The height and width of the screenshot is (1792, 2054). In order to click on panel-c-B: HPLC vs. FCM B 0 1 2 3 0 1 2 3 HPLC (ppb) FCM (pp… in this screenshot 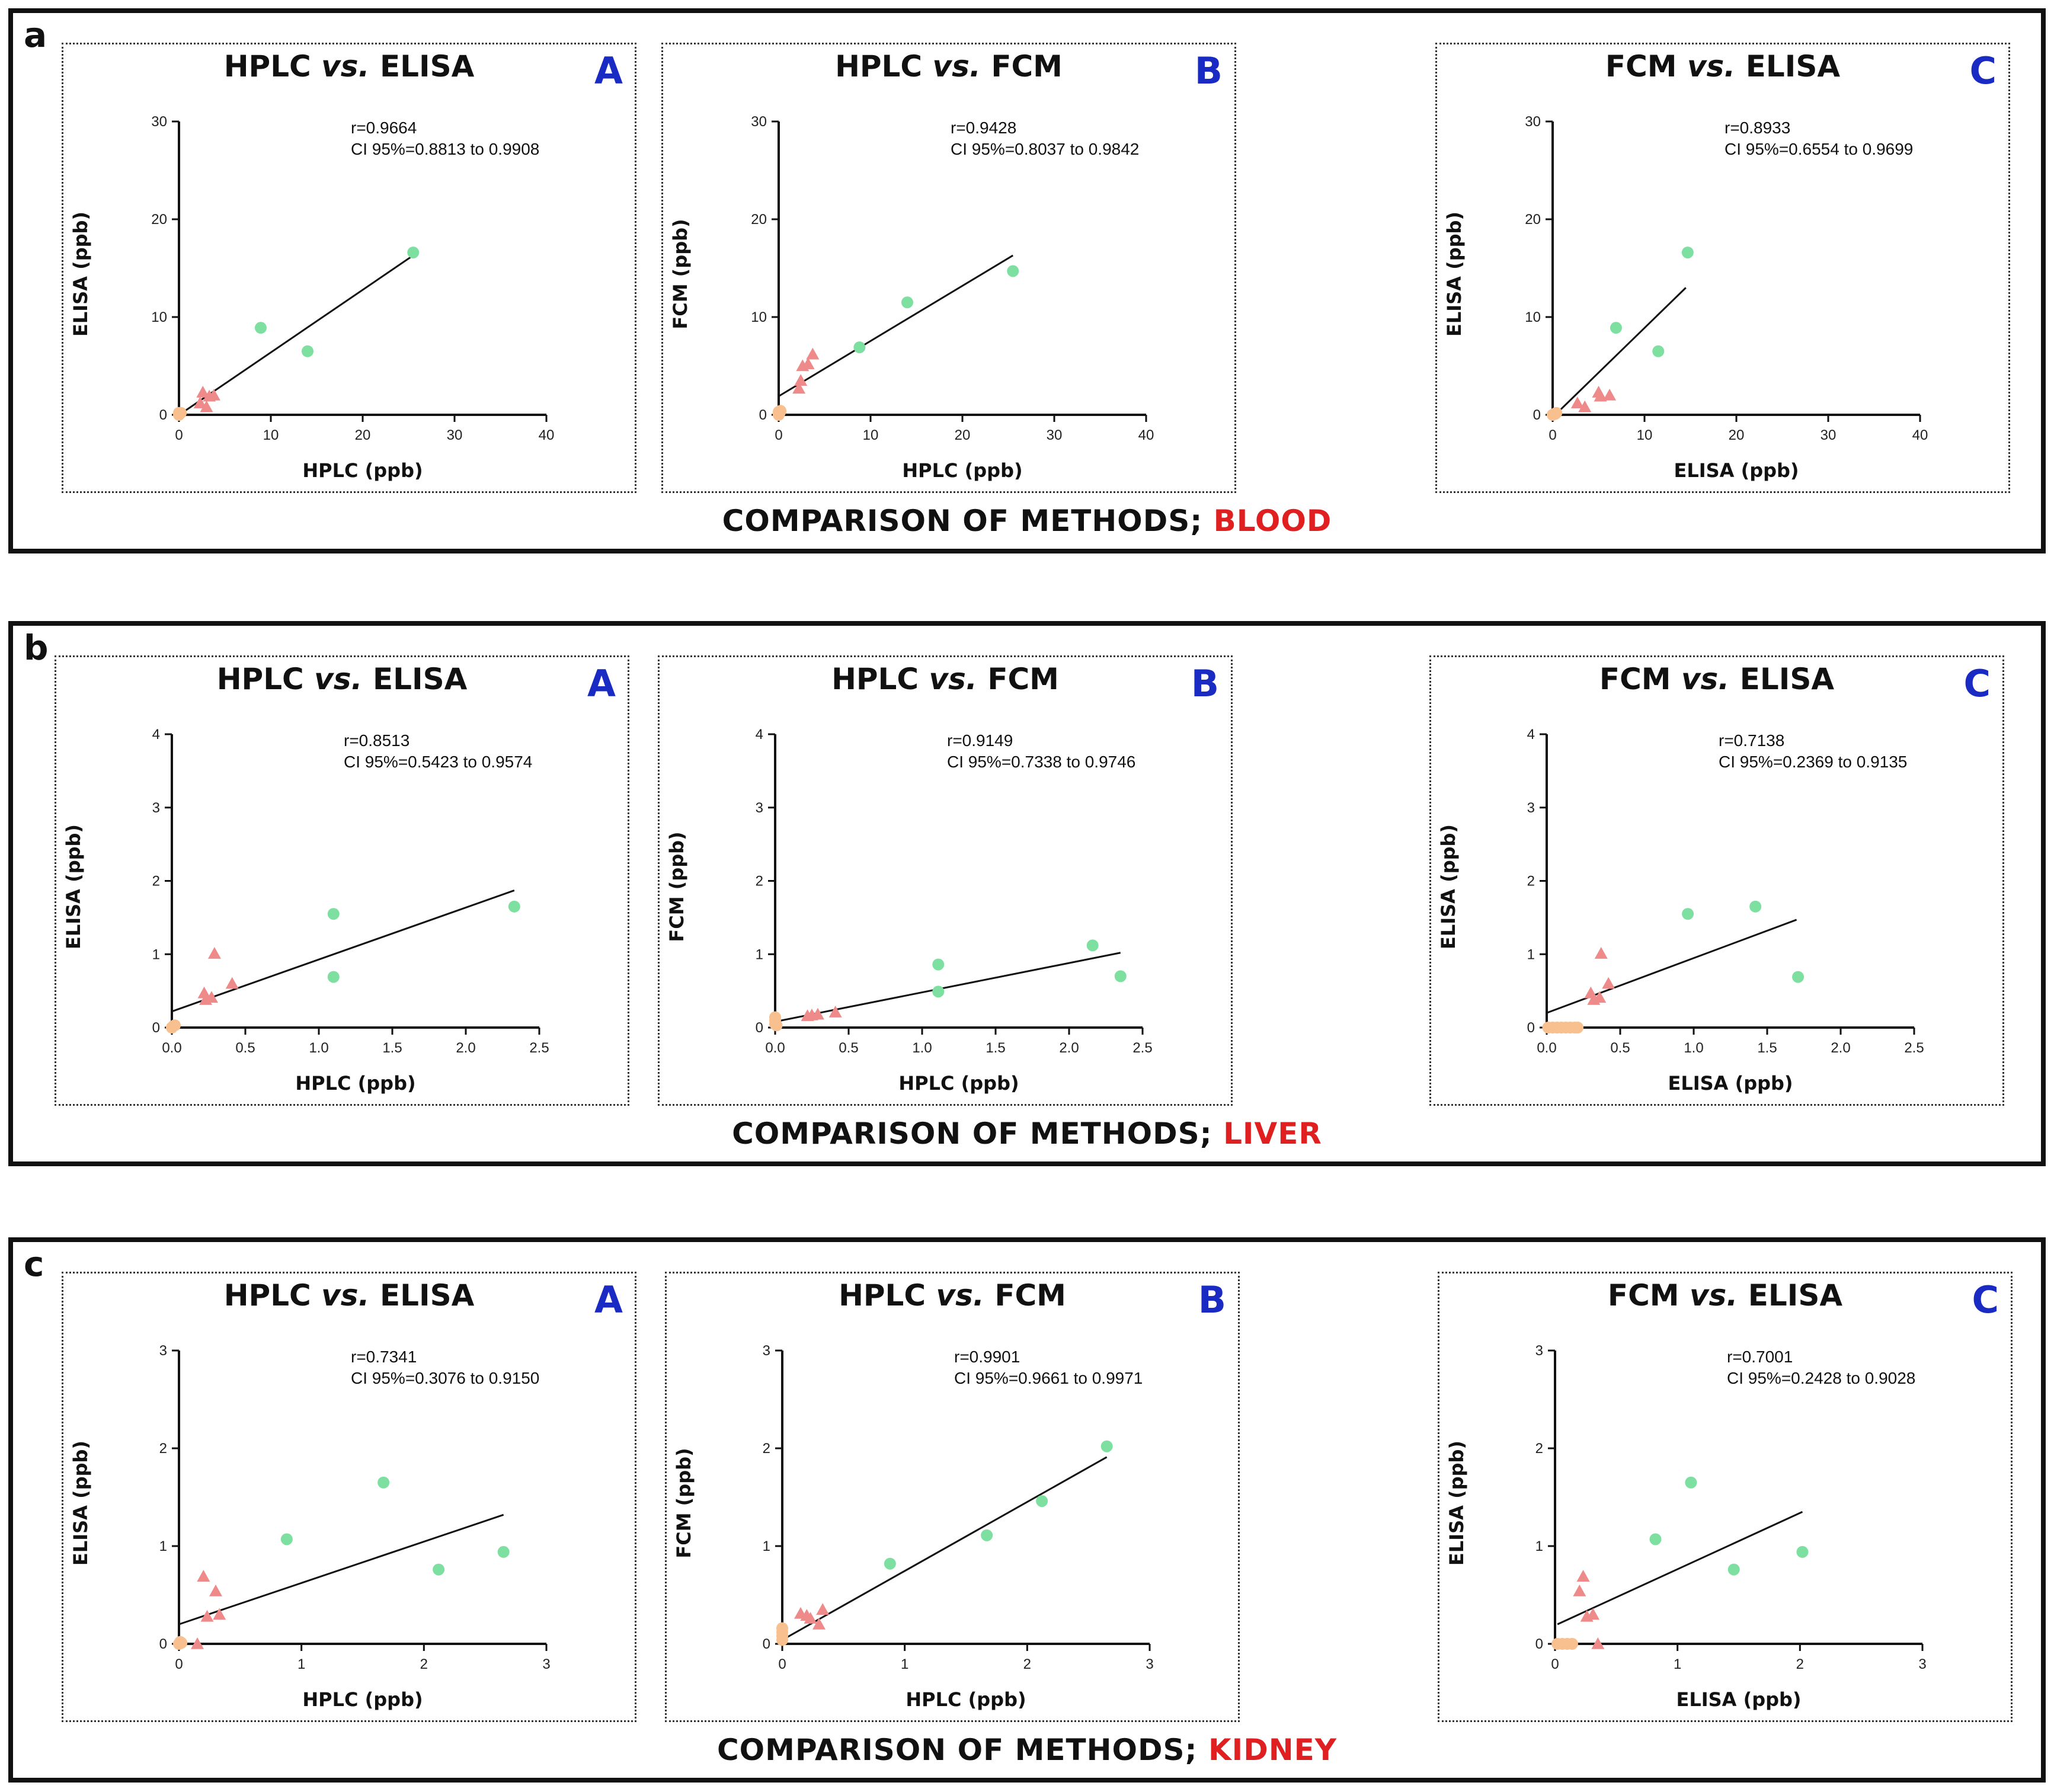, I will do `click(953, 1497)`.